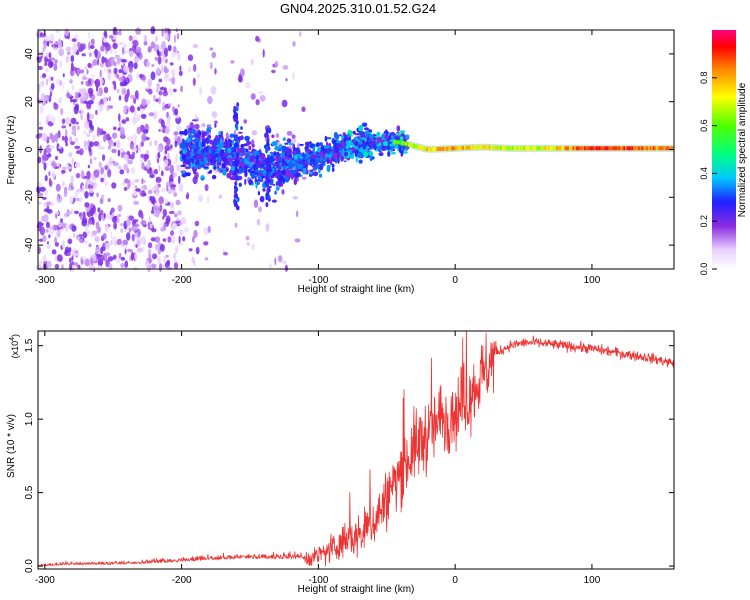 This screenshot has height=600, width=750. Describe the element at coordinates (11, 446) in the screenshot. I see `snr-y-label: SNR (10 * v/v)` at that location.